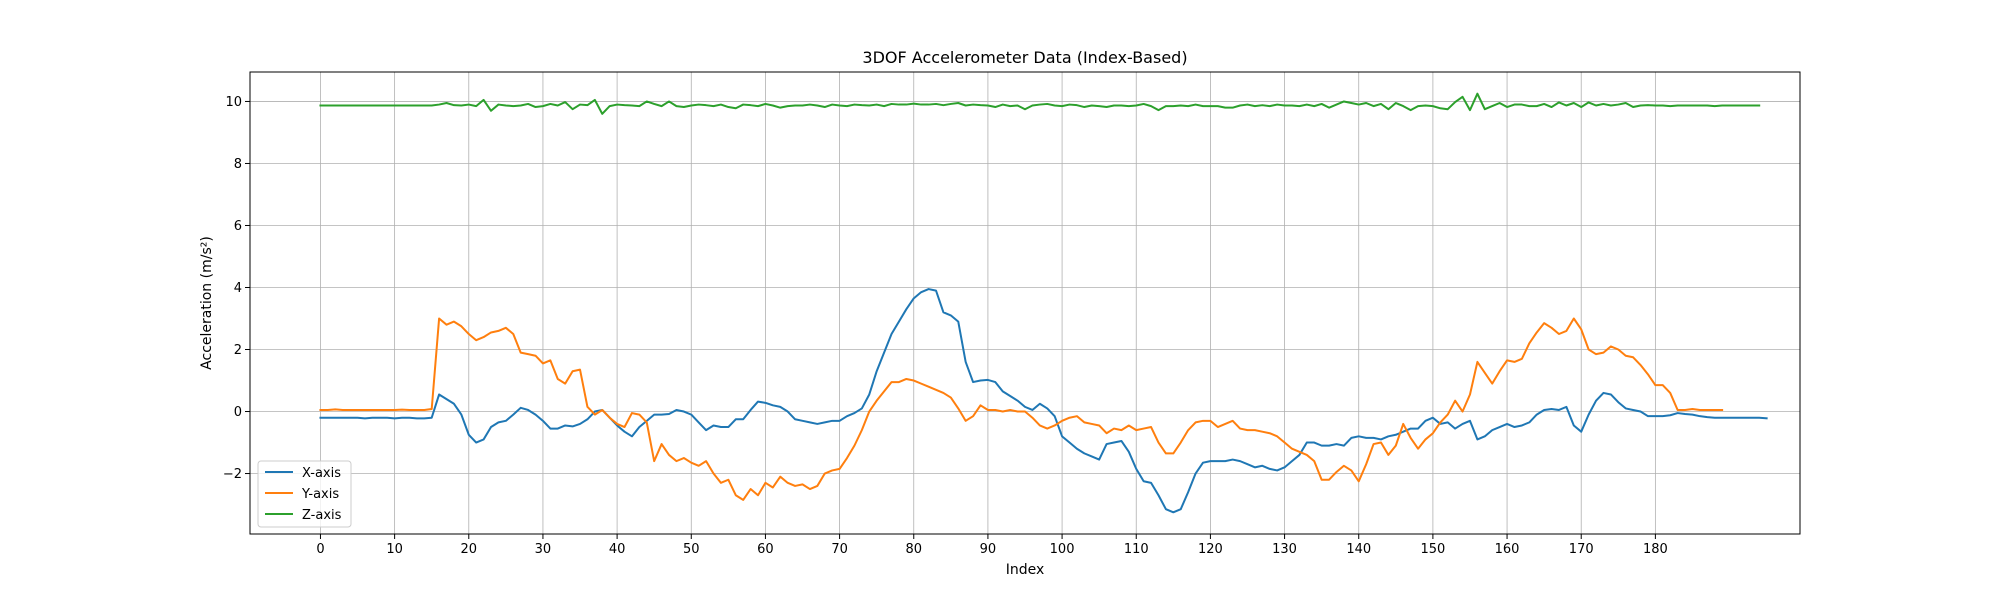 This screenshot has width=2000, height=600. What do you see at coordinates (1358, 549) in the screenshot?
I see `x-tick-label: 140` at bounding box center [1358, 549].